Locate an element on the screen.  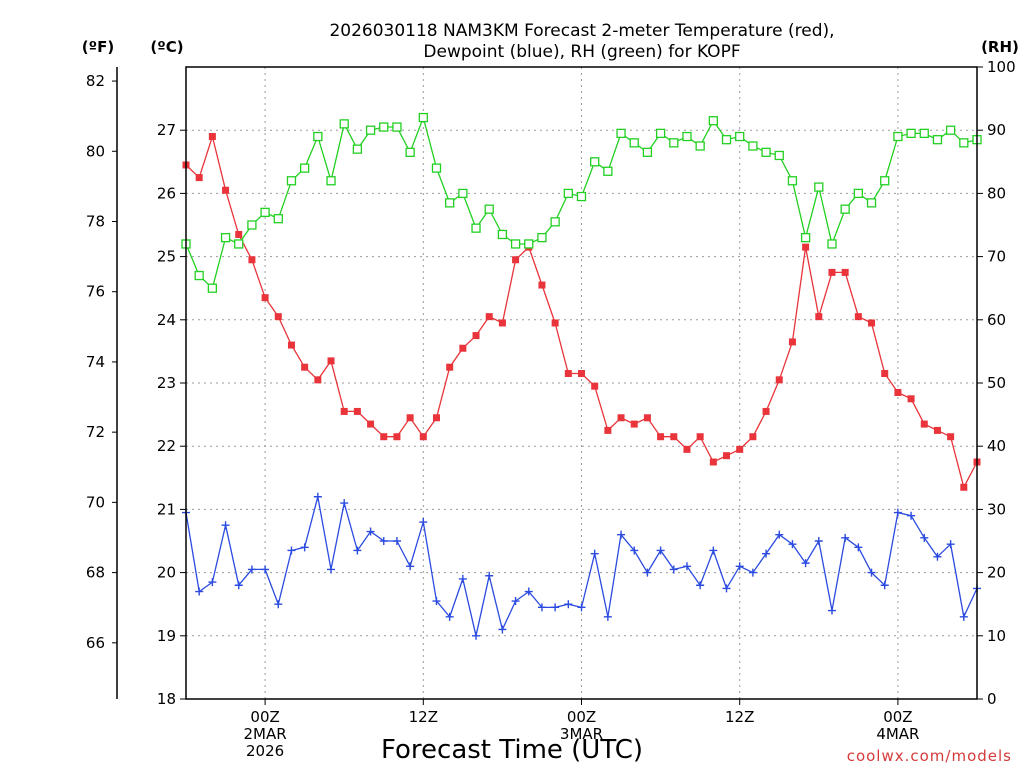
celsius-tick-label: 24 is located at coordinates (166, 320).